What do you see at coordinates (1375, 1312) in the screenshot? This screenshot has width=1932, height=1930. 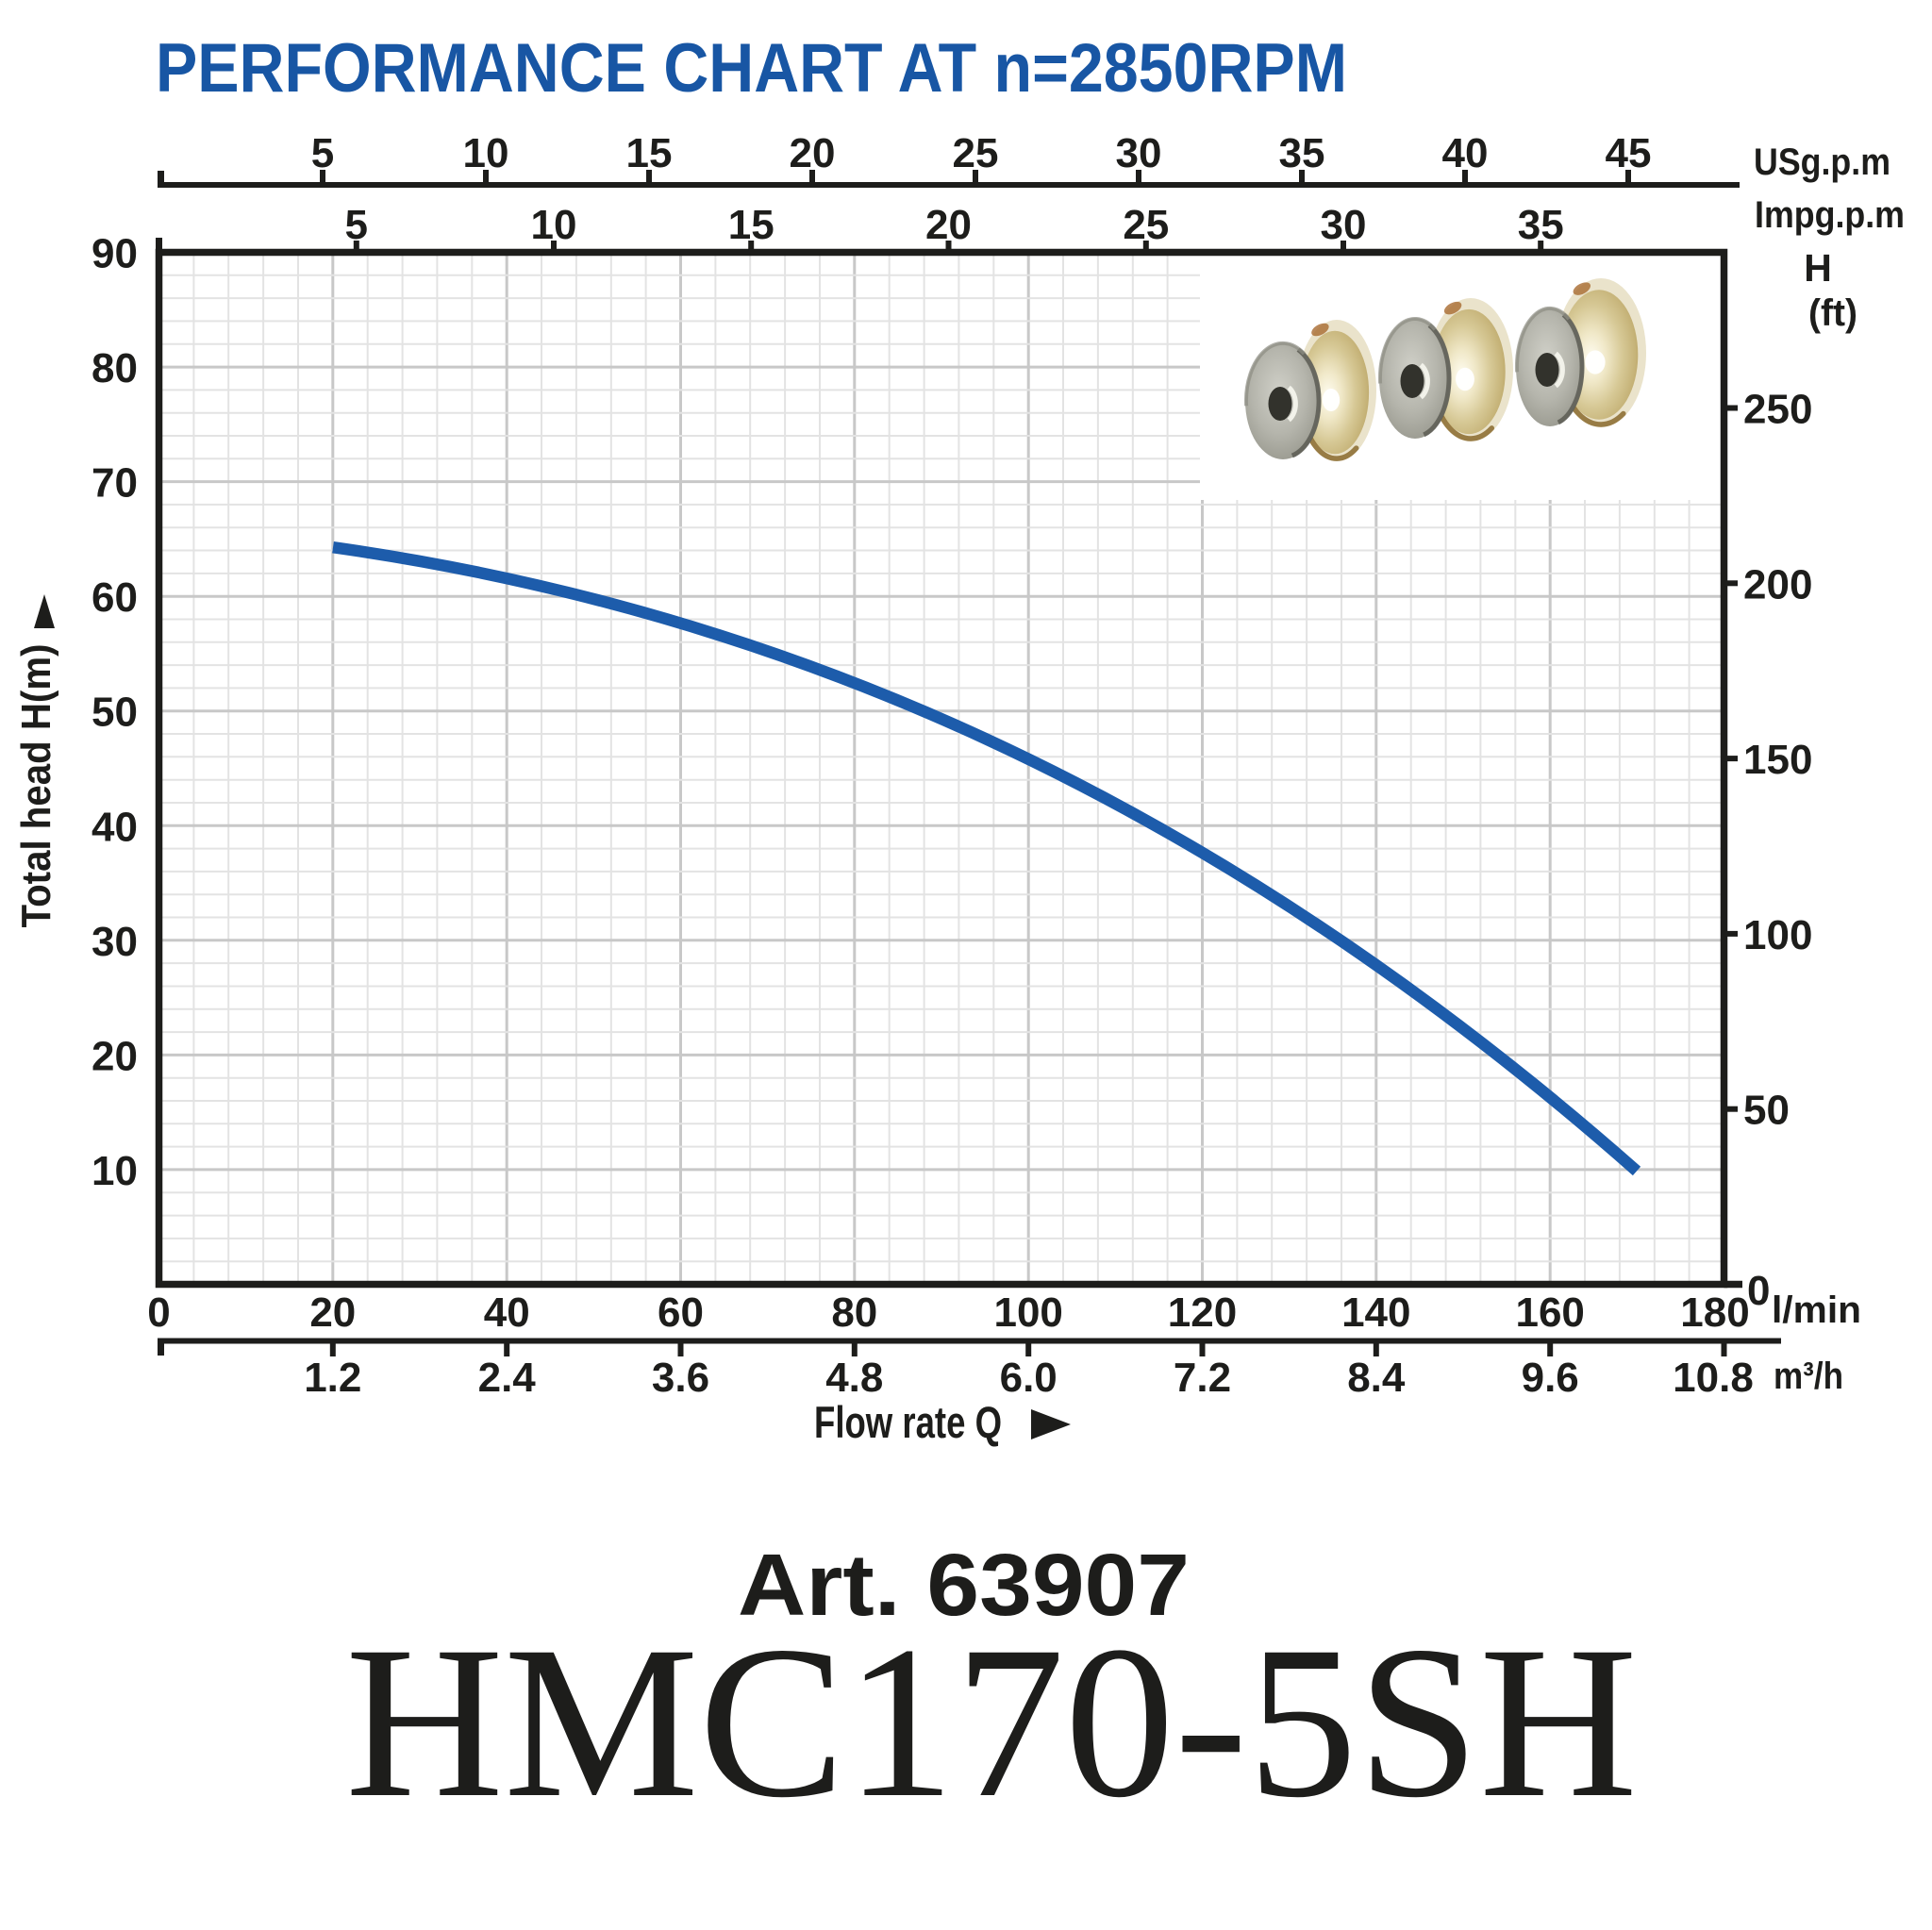 I see `svg-text: 140` at bounding box center [1375, 1312].